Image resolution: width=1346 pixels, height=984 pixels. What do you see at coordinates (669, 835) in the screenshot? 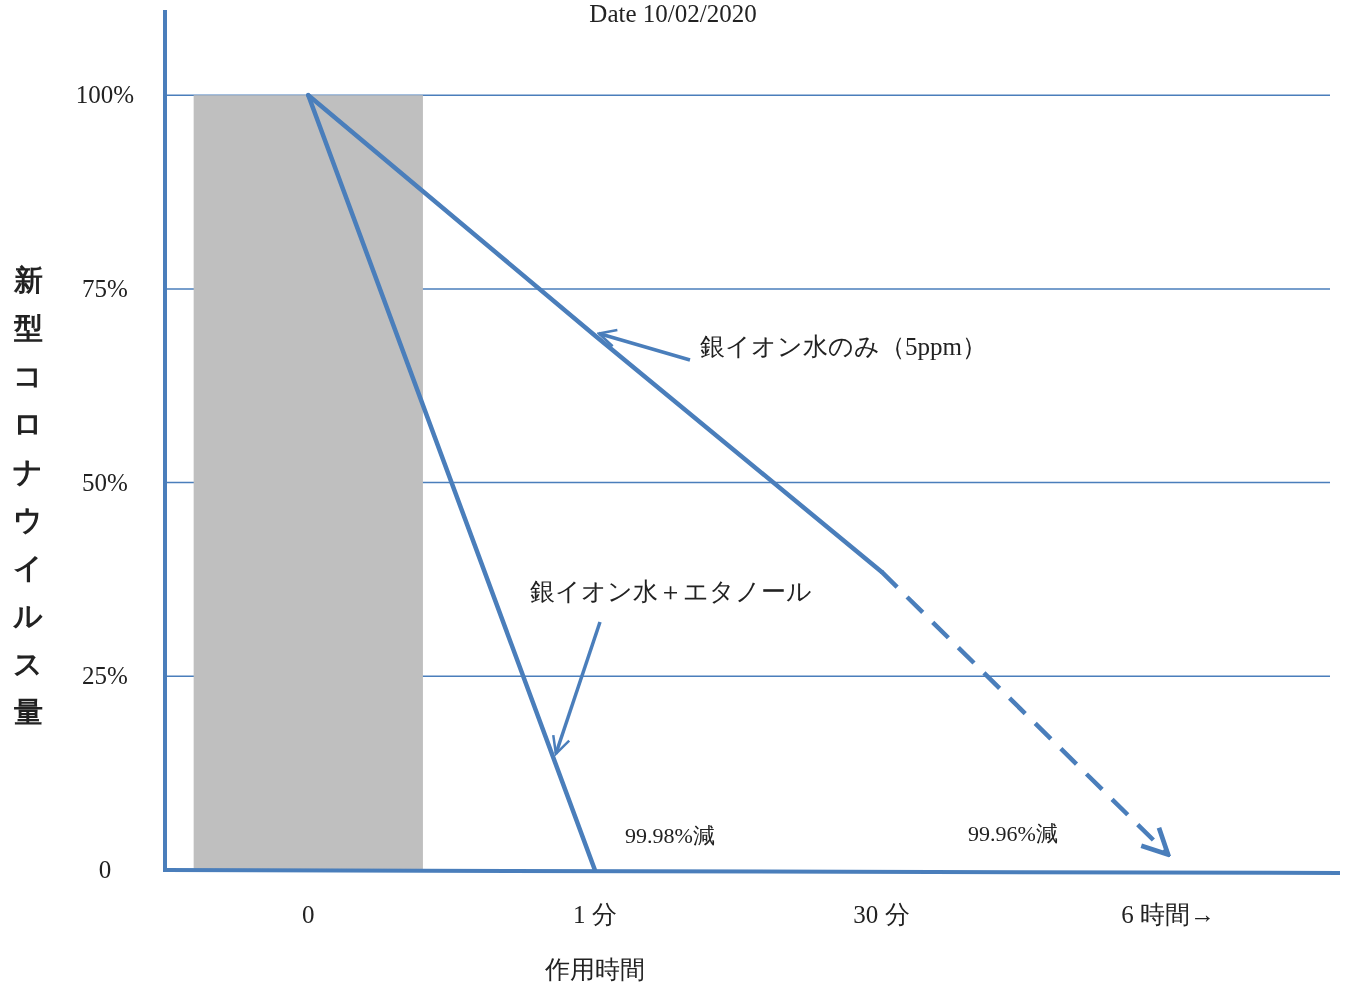
I see `annotation: 99.98%減` at bounding box center [669, 835].